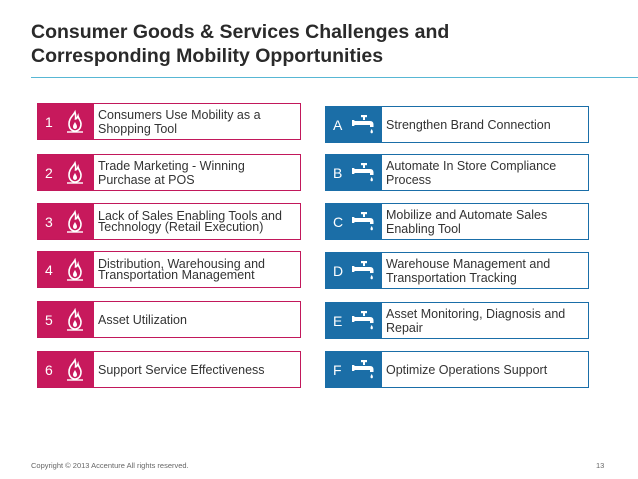 The image size is (638, 479). I want to click on challenge-number: 1, so click(49, 121).